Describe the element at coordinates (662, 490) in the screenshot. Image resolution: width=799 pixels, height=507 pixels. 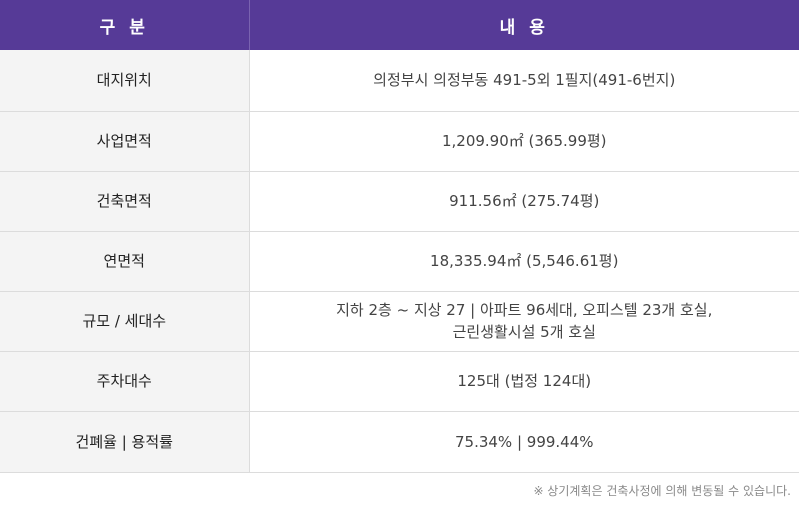
I see `disclaimer-note: ※ 상기계획은 건축사정에 의해 변동될 수 있습니다.` at that location.